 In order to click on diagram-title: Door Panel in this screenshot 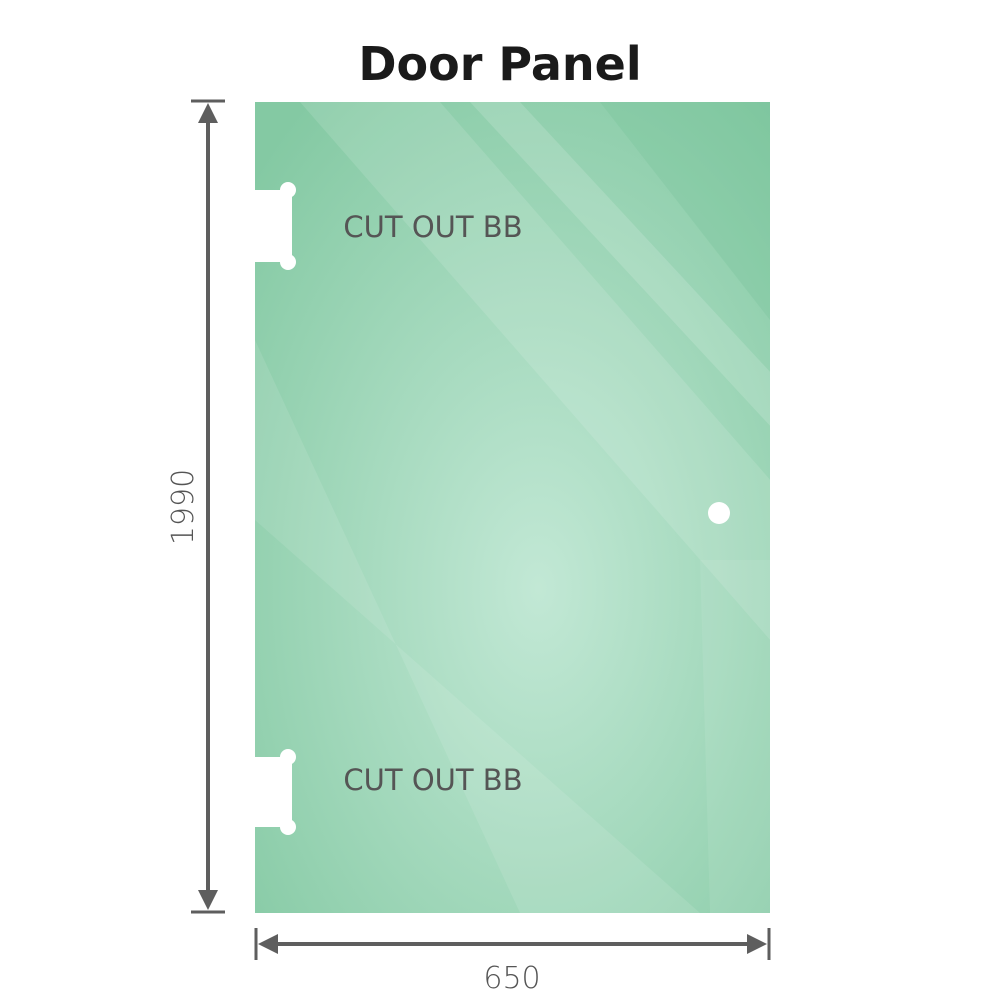, I will do `click(499, 64)`.